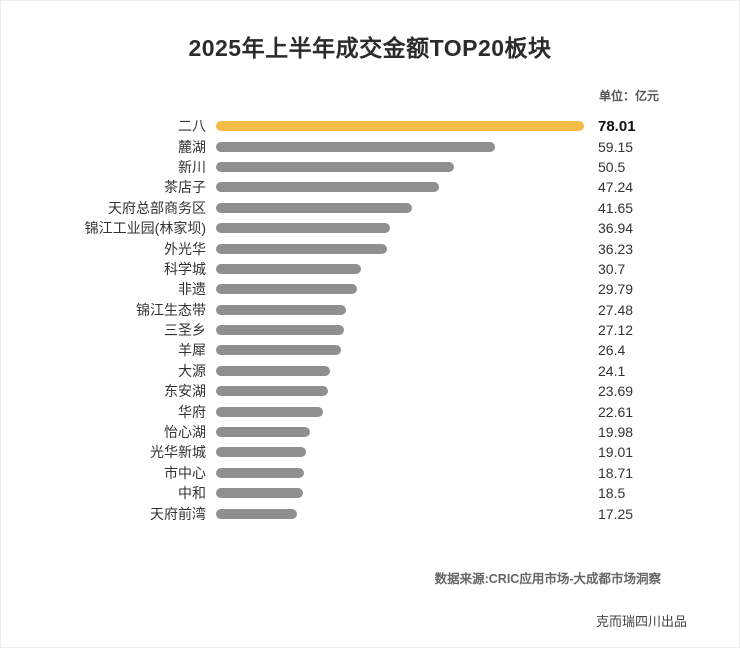 The height and width of the screenshot is (648, 740). What do you see at coordinates (616, 472) in the screenshot?
I see `bar-value: 18.71` at bounding box center [616, 472].